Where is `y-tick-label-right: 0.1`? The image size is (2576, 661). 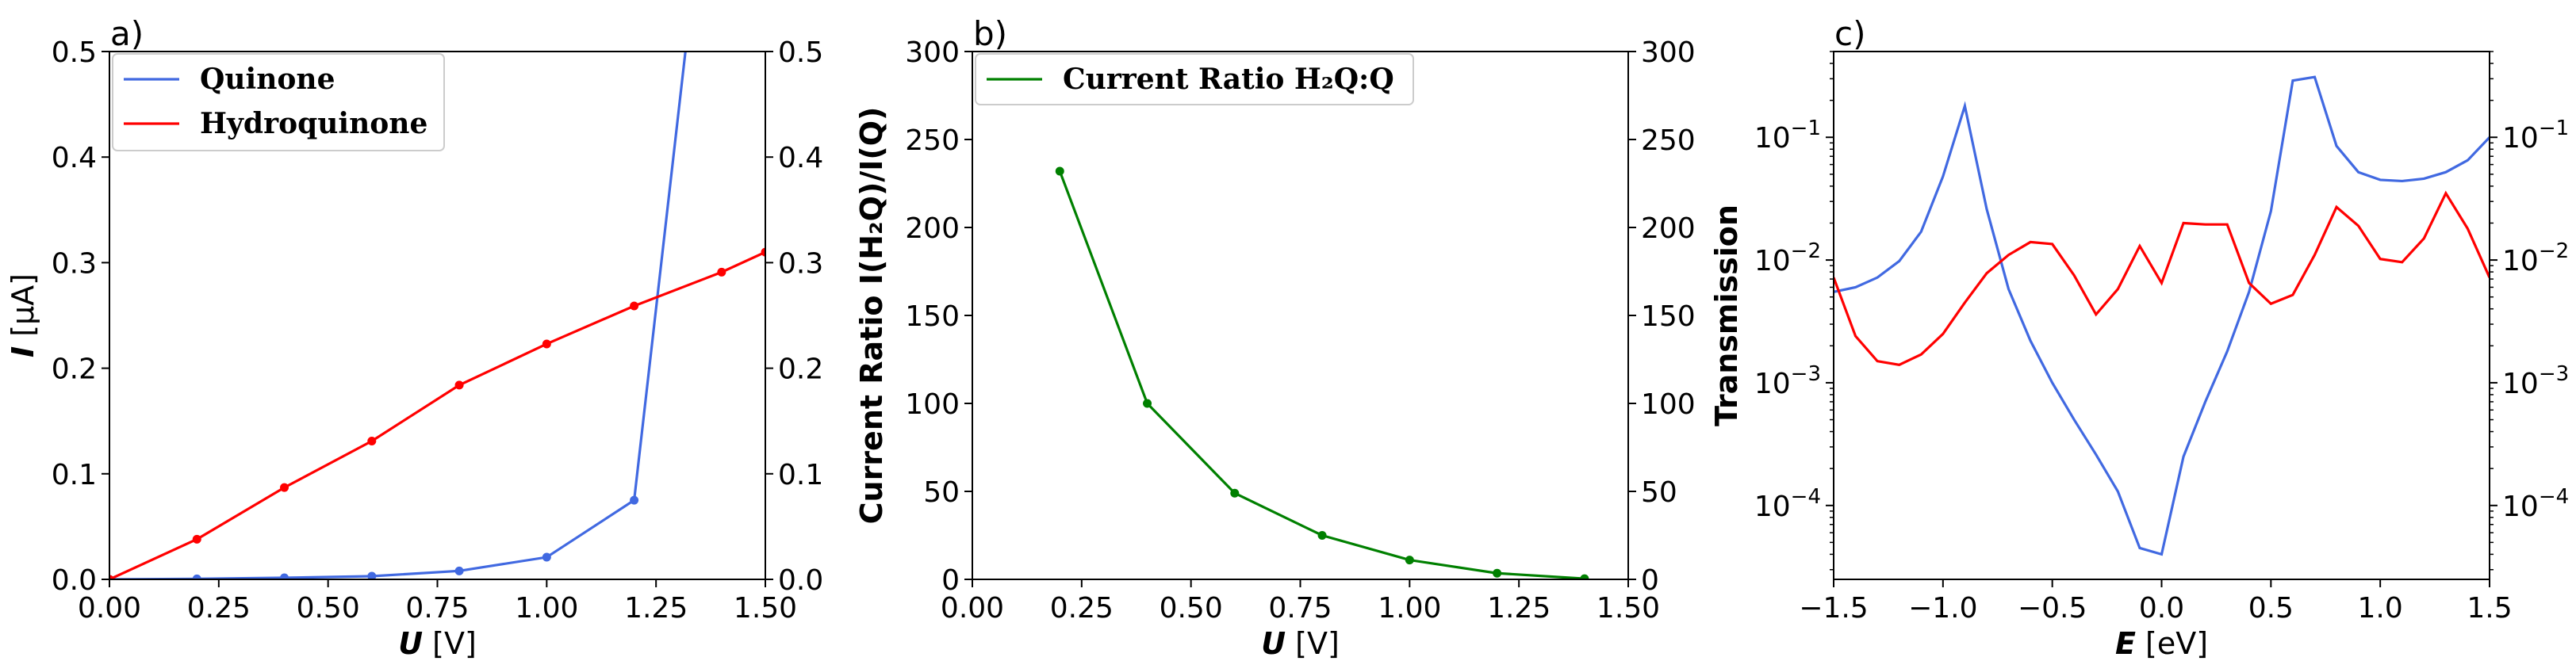
y-tick-label-right: 0.1 is located at coordinates (800, 475).